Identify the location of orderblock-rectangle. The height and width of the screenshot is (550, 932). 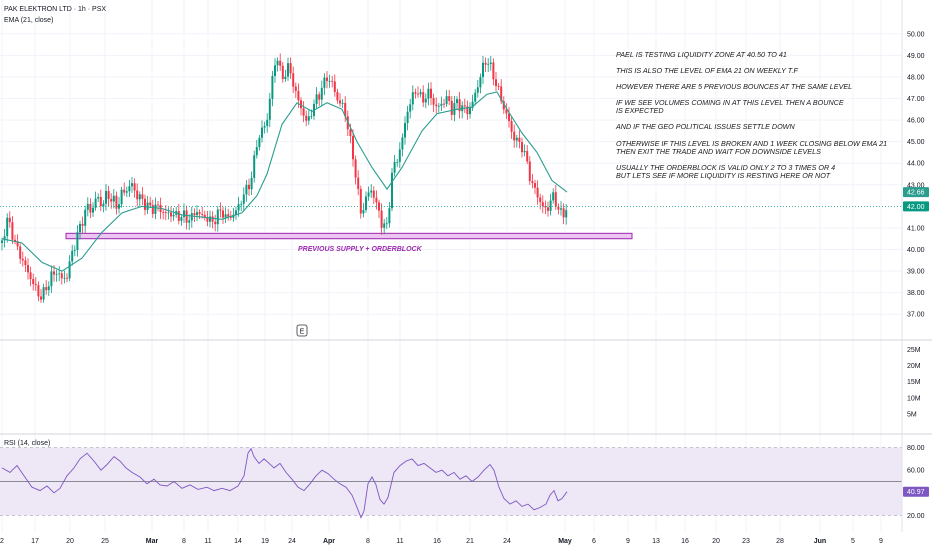
(349, 236).